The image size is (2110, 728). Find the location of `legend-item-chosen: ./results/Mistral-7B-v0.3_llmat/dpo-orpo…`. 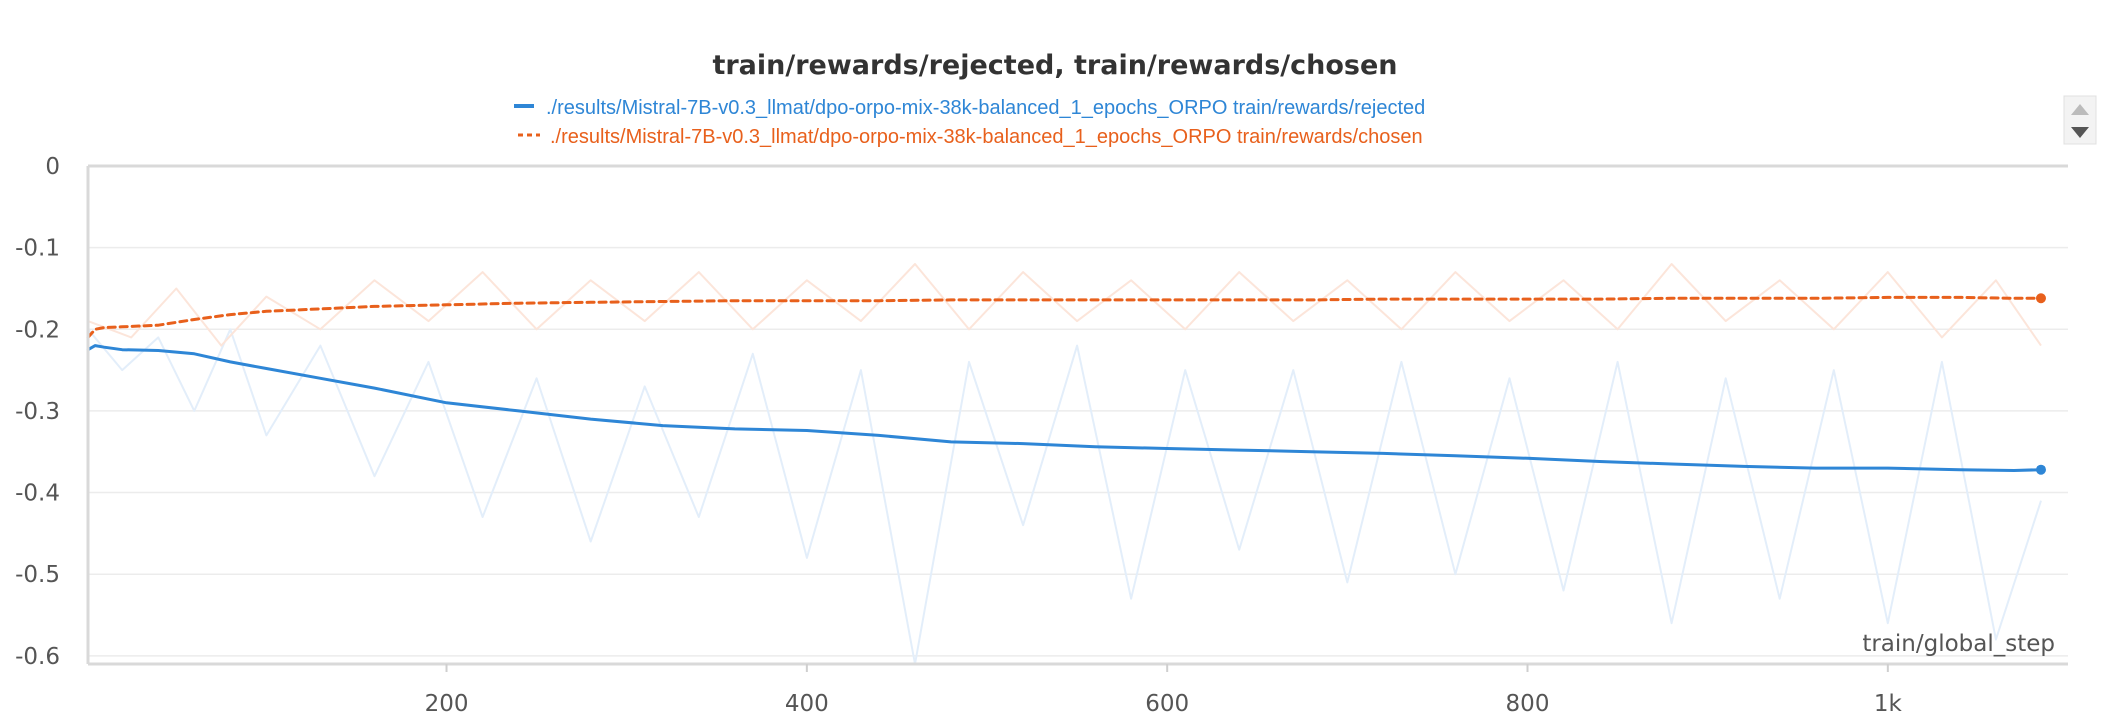

legend-item-chosen: ./results/Mistral-7B-v0.3_llmat/dpo-orpo… is located at coordinates (970, 137).